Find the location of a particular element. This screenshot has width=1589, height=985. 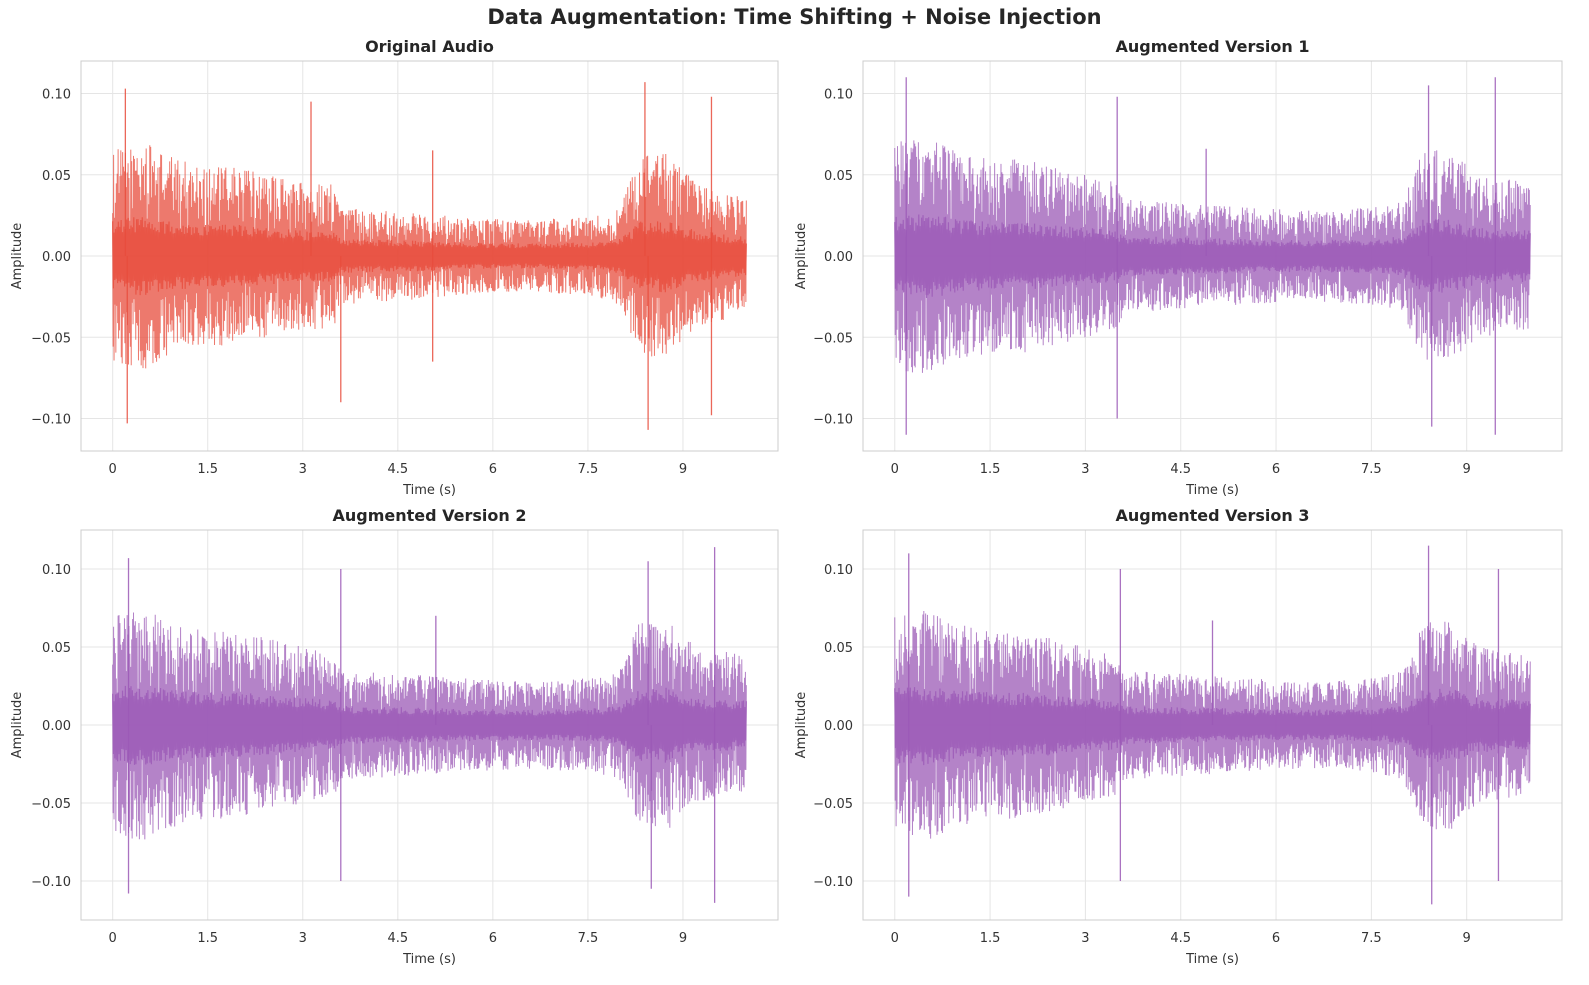

chart-title: Augmented Version 1 is located at coordinates (1212, 46).